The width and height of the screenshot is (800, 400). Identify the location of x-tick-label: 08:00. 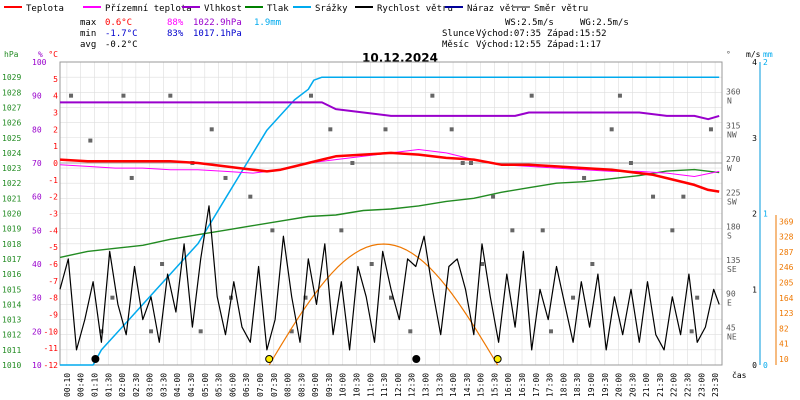
(288, 385).